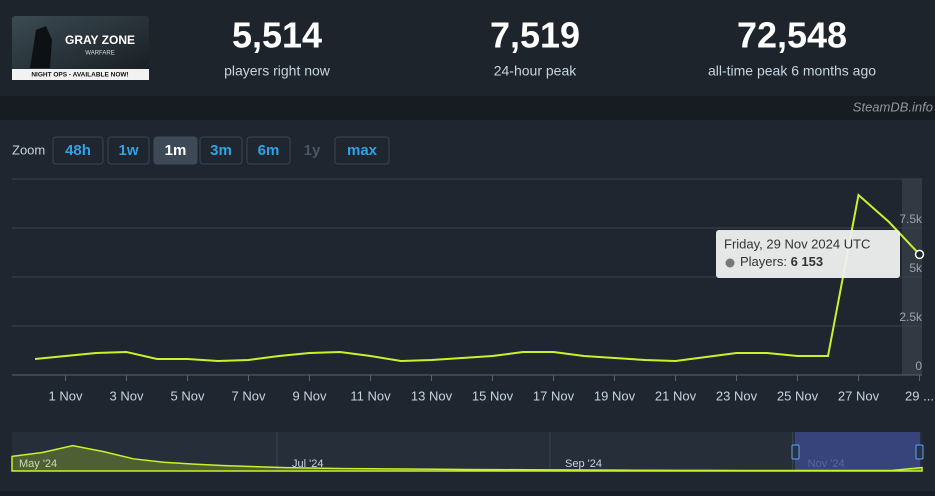 The image size is (935, 496). Describe the element at coordinates (676, 395) in the screenshot. I see `x-tick-label: 21 Nov` at that location.